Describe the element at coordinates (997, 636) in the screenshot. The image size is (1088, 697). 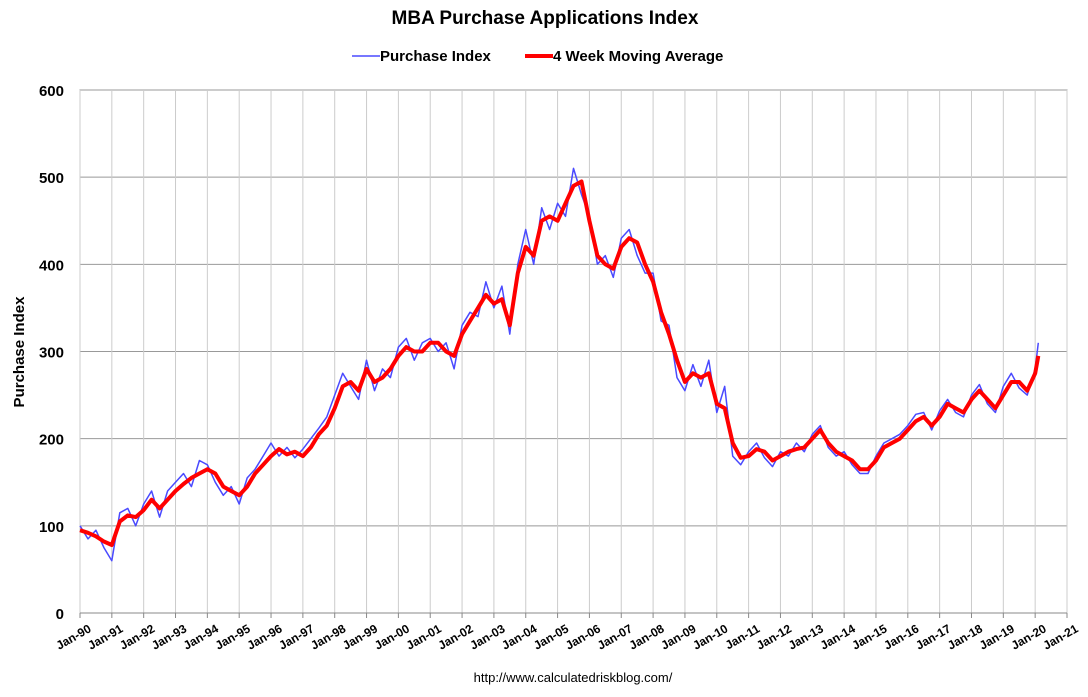
I see `x-tick-label: Jan-19` at that location.